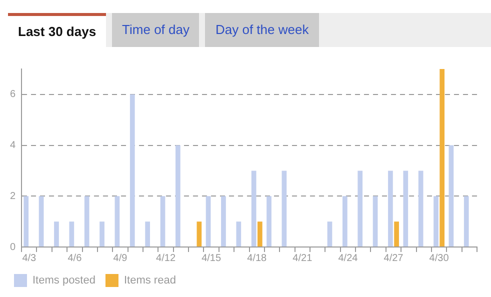 The width and height of the screenshot is (491, 297). What do you see at coordinates (302, 258) in the screenshot?
I see `x-tick-label: 4/21` at bounding box center [302, 258].